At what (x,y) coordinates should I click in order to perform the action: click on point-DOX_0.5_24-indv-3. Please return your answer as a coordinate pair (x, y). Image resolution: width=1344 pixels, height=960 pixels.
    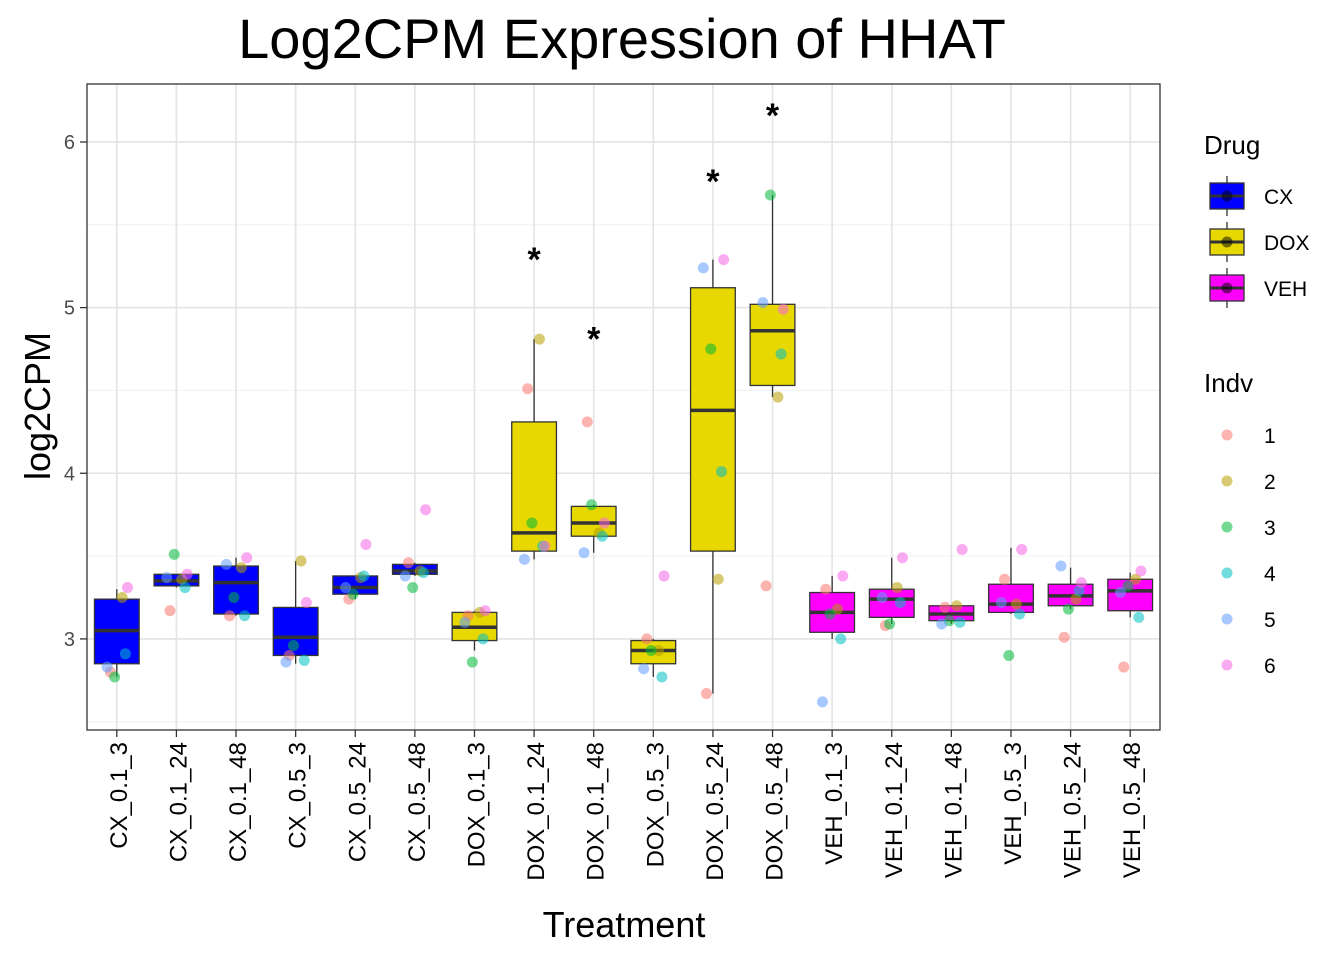
    Looking at the image, I should click on (711, 349).